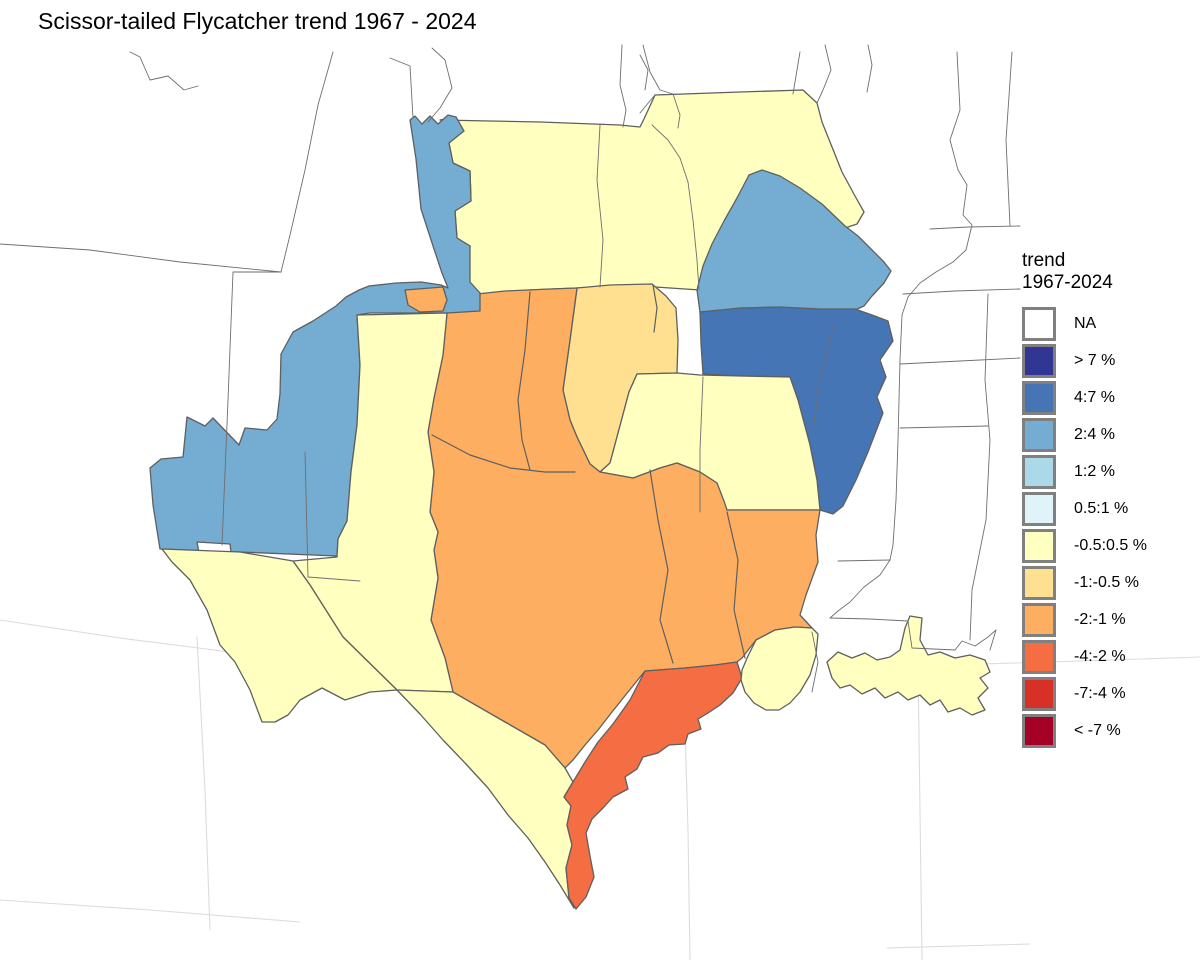 The height and width of the screenshot is (960, 1200). I want to click on legend-item: -1:-0.5 %, so click(1107, 582).